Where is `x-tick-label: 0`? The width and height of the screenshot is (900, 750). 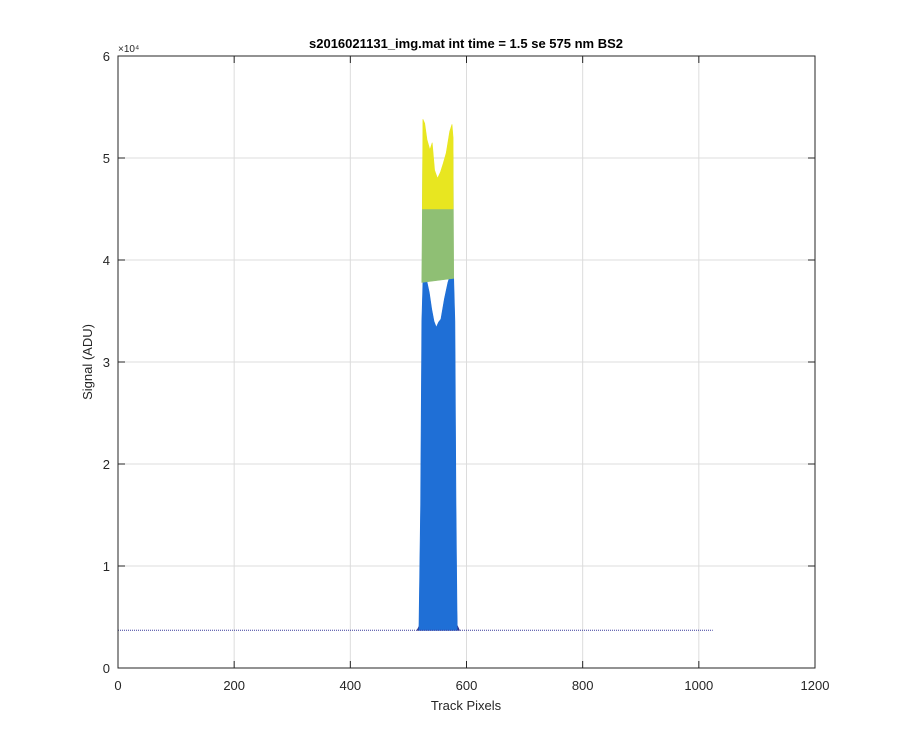
x-tick-label: 0 is located at coordinates (117, 685).